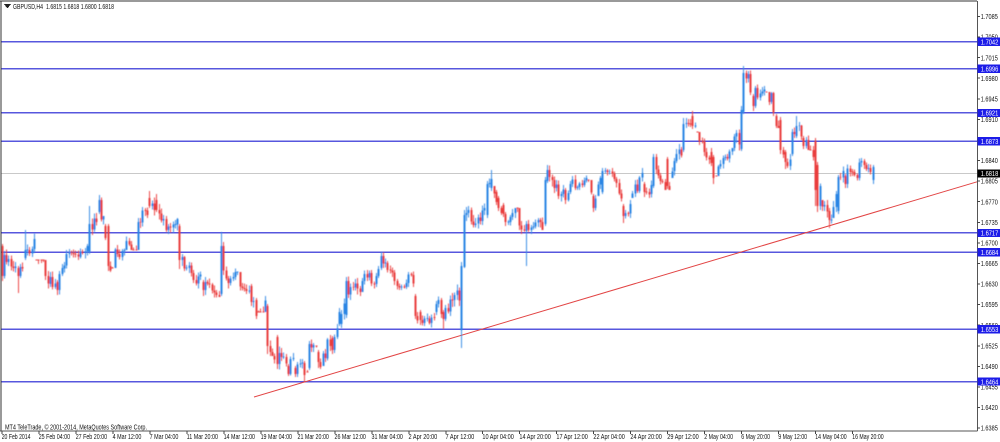  Describe the element at coordinates (990, 252) in the screenshot. I see `svg-text: 1.6684` at that location.